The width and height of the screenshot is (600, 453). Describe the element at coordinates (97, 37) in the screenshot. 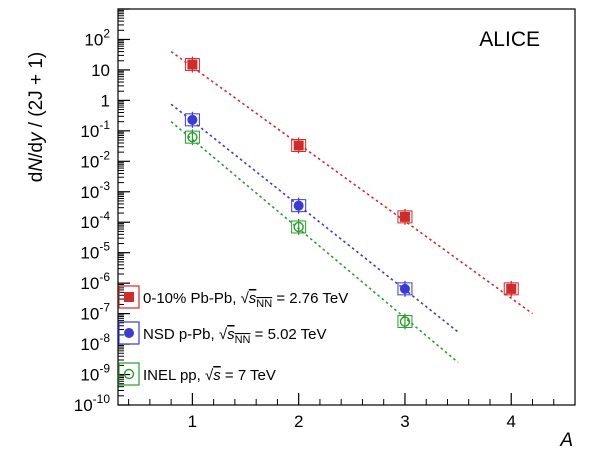

I see `y-tick-label: 10²` at that location.